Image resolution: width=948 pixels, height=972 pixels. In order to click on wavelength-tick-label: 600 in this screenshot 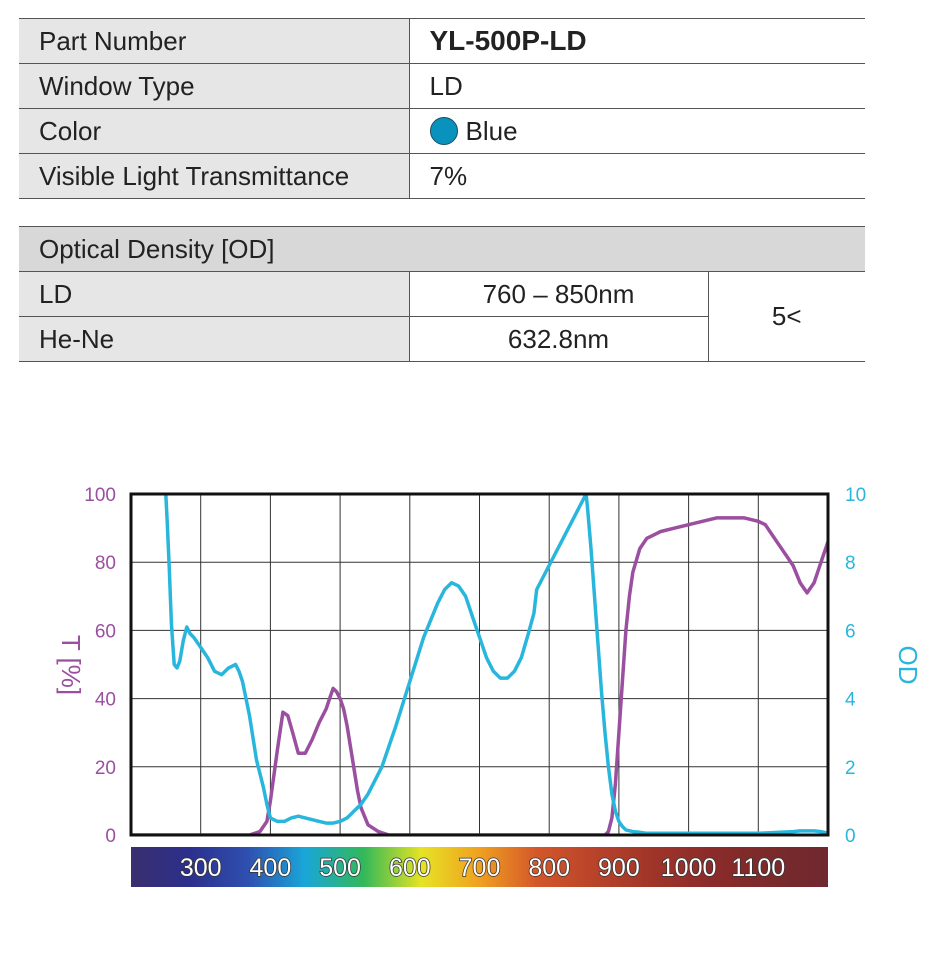, I will do `click(410, 868)`.